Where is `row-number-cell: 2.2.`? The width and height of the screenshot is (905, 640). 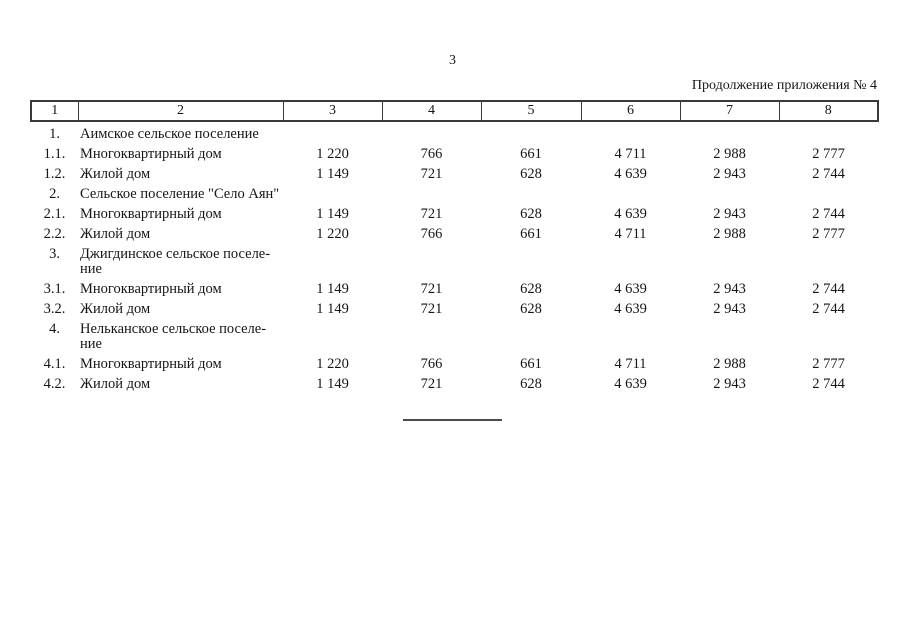 row-number-cell: 2.2. is located at coordinates (54, 234).